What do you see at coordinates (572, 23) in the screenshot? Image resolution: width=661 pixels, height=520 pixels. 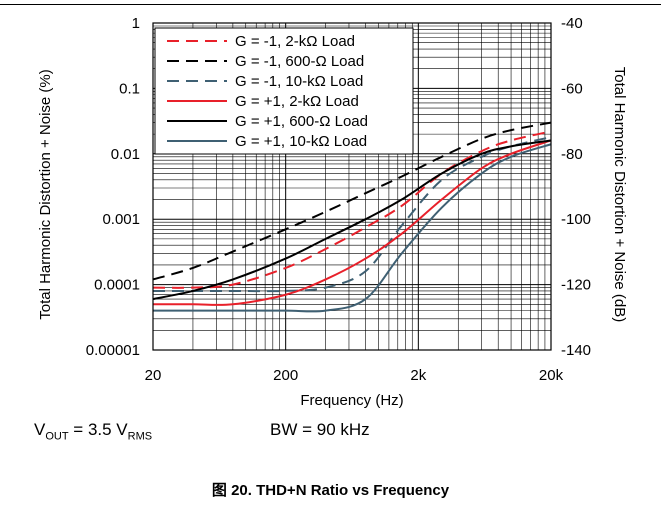 I see `y2-tick-label: -40` at bounding box center [572, 23].